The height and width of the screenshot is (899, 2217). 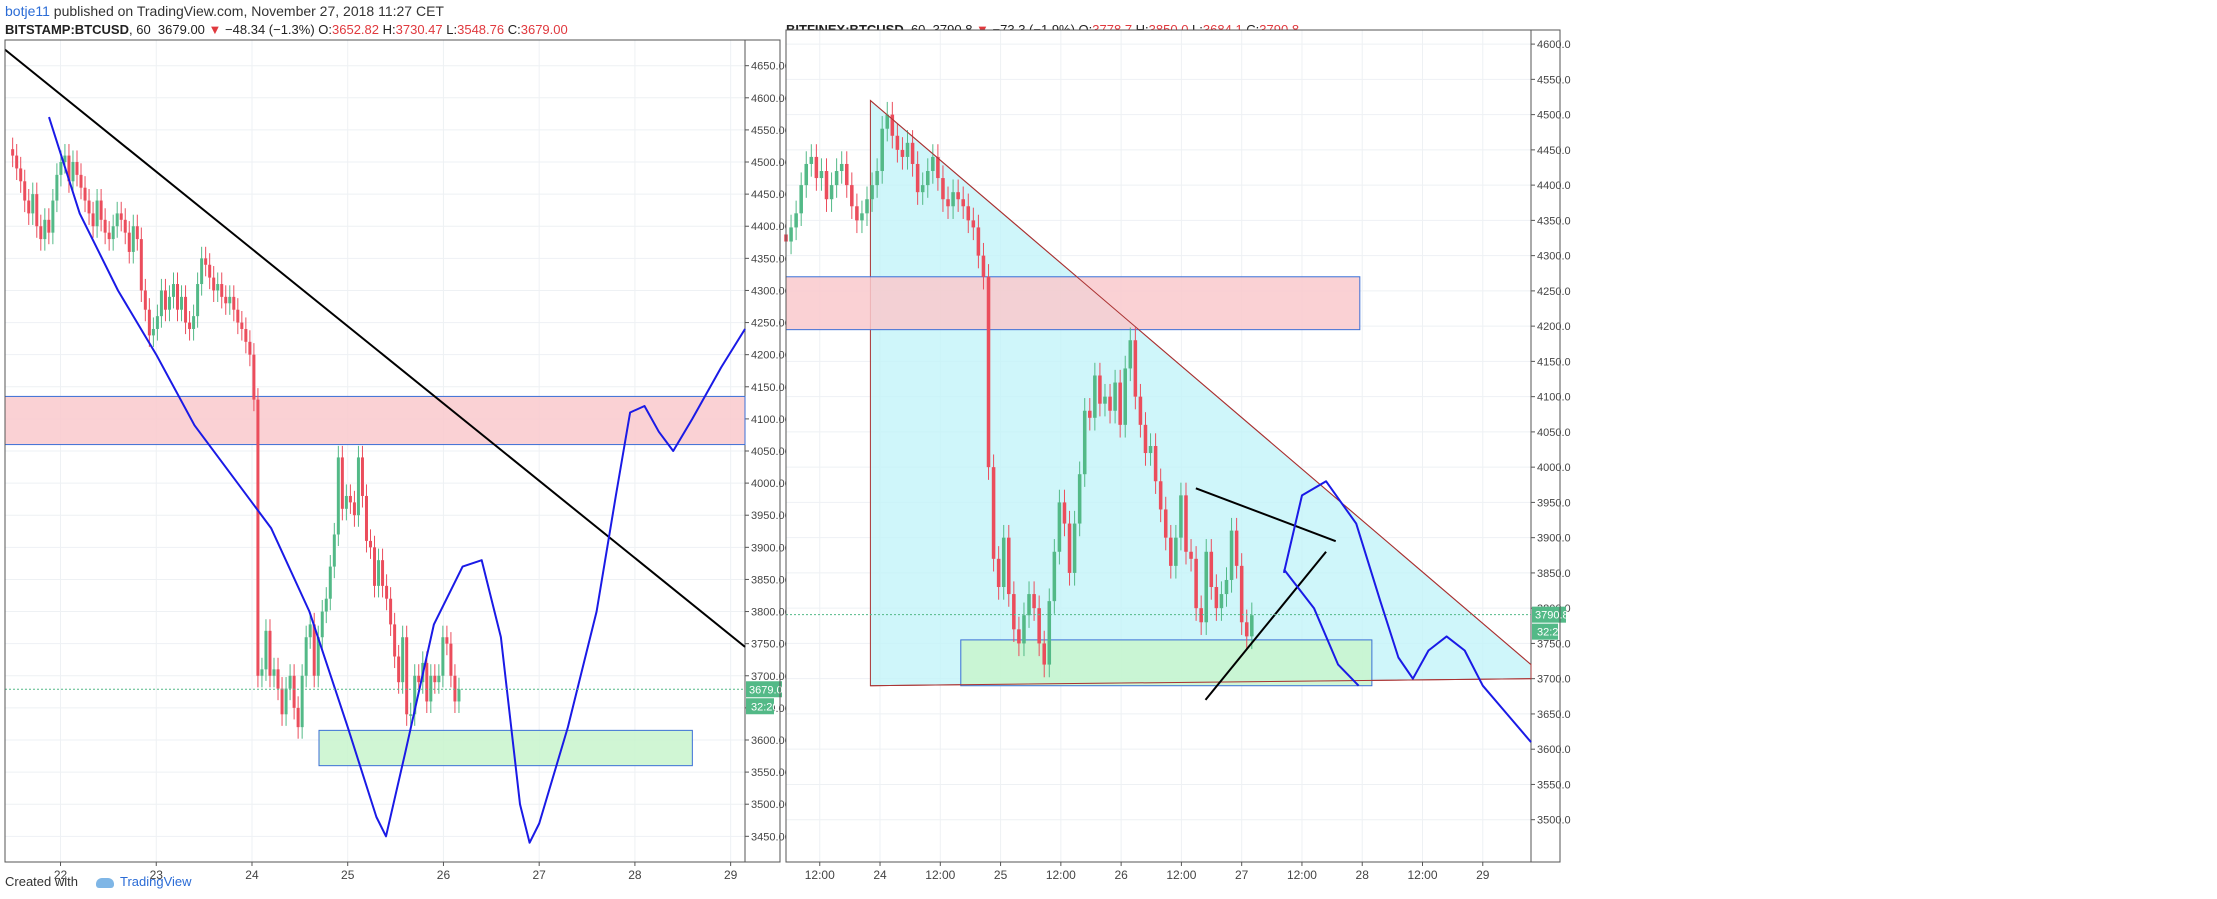 What do you see at coordinates (771, 677) in the screenshot?
I see `left-ytick-label: 3700.00` at bounding box center [771, 677].